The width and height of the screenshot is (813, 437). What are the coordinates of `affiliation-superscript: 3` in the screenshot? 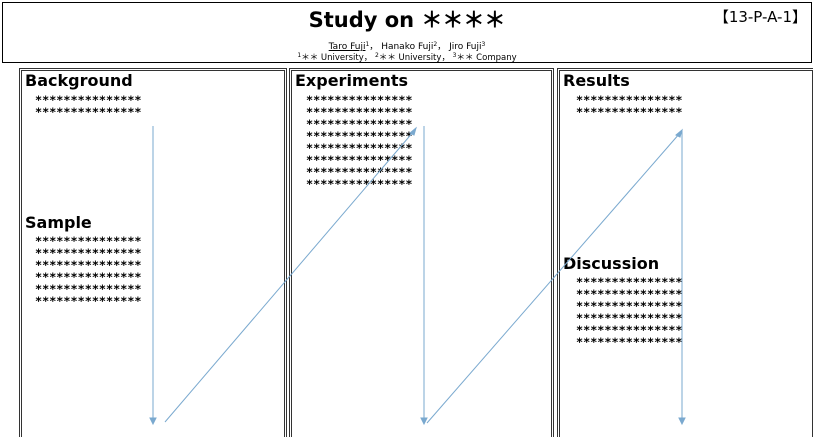 It's located at (454, 55).